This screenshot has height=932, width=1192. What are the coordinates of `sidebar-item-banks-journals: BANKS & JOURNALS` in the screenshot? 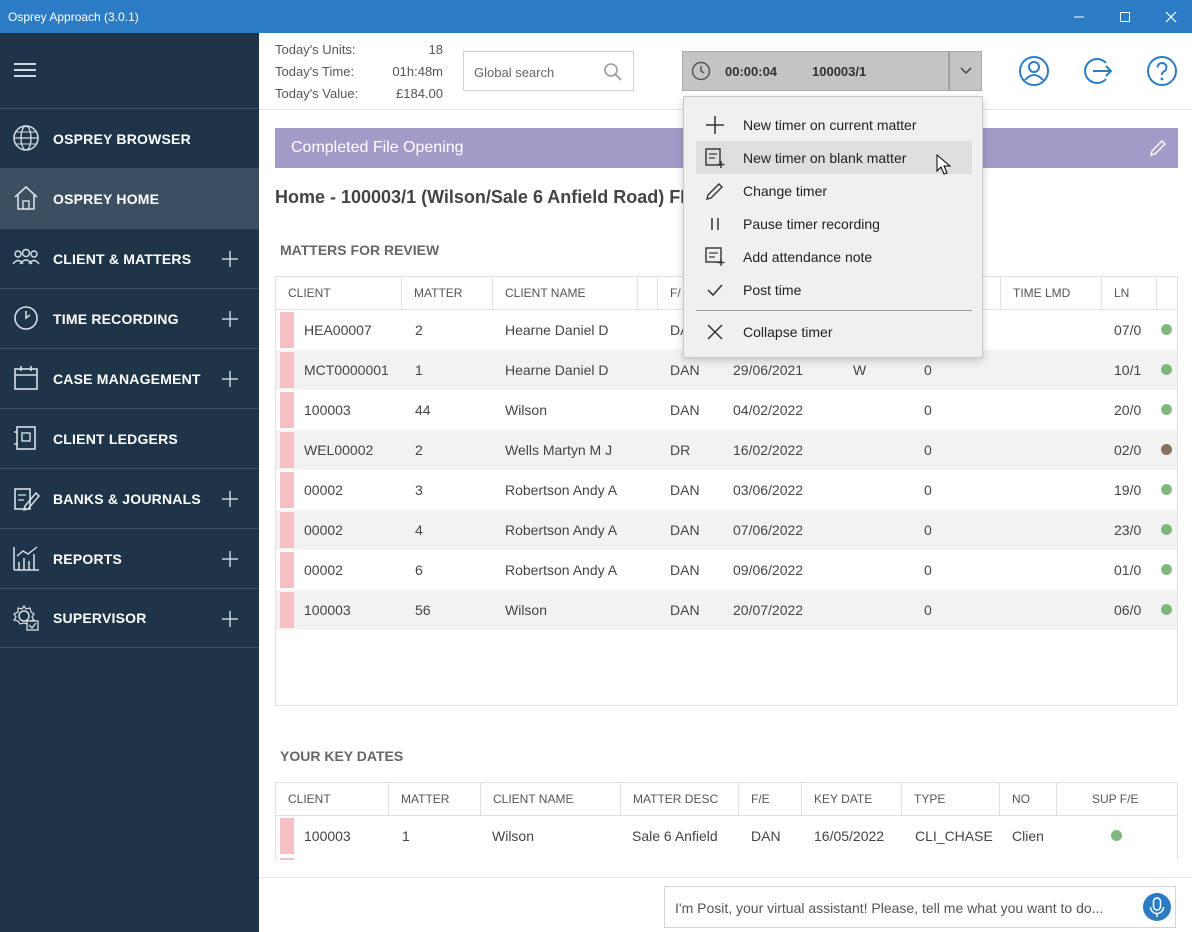 It's located at (129, 498).